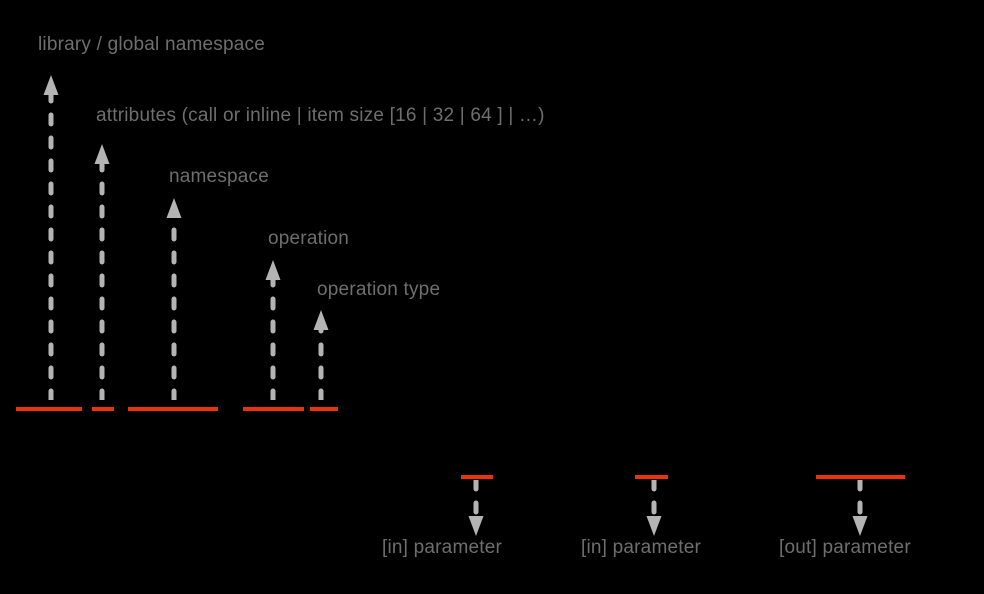 This screenshot has height=594, width=984. I want to click on underline-library-global-namespace, so click(49, 409).